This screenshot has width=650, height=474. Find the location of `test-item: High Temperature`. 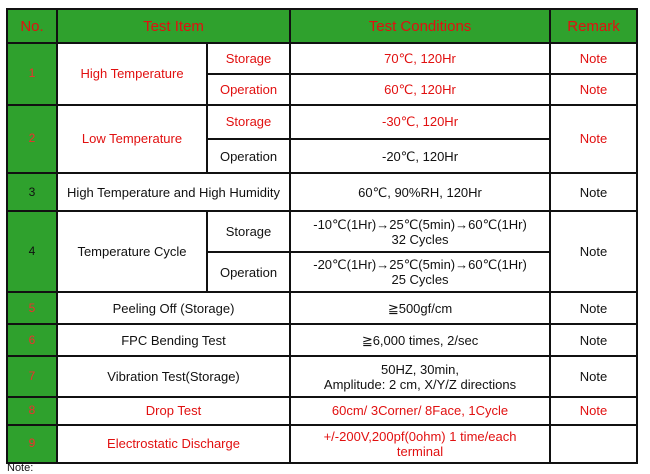

test-item: High Temperature is located at coordinates (132, 74).